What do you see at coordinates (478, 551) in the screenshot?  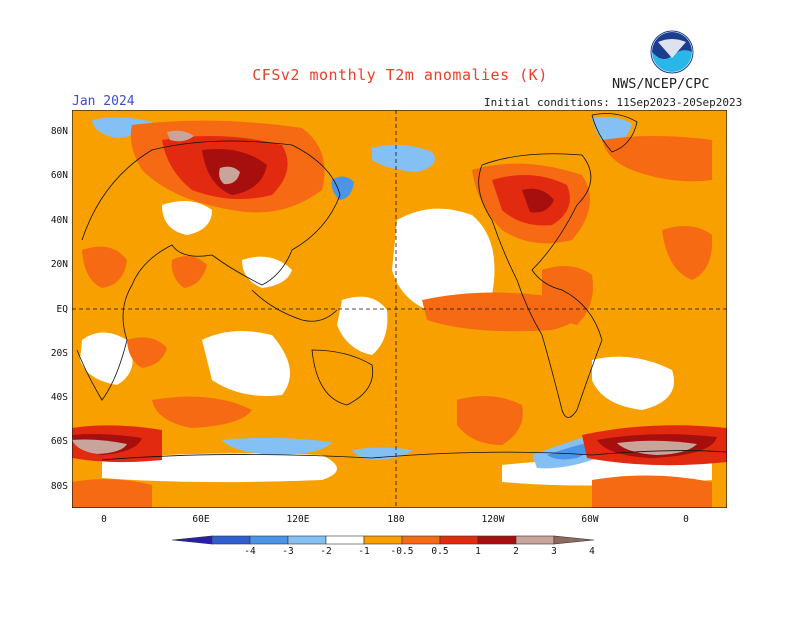 I see `colorbar-label: 1` at bounding box center [478, 551].